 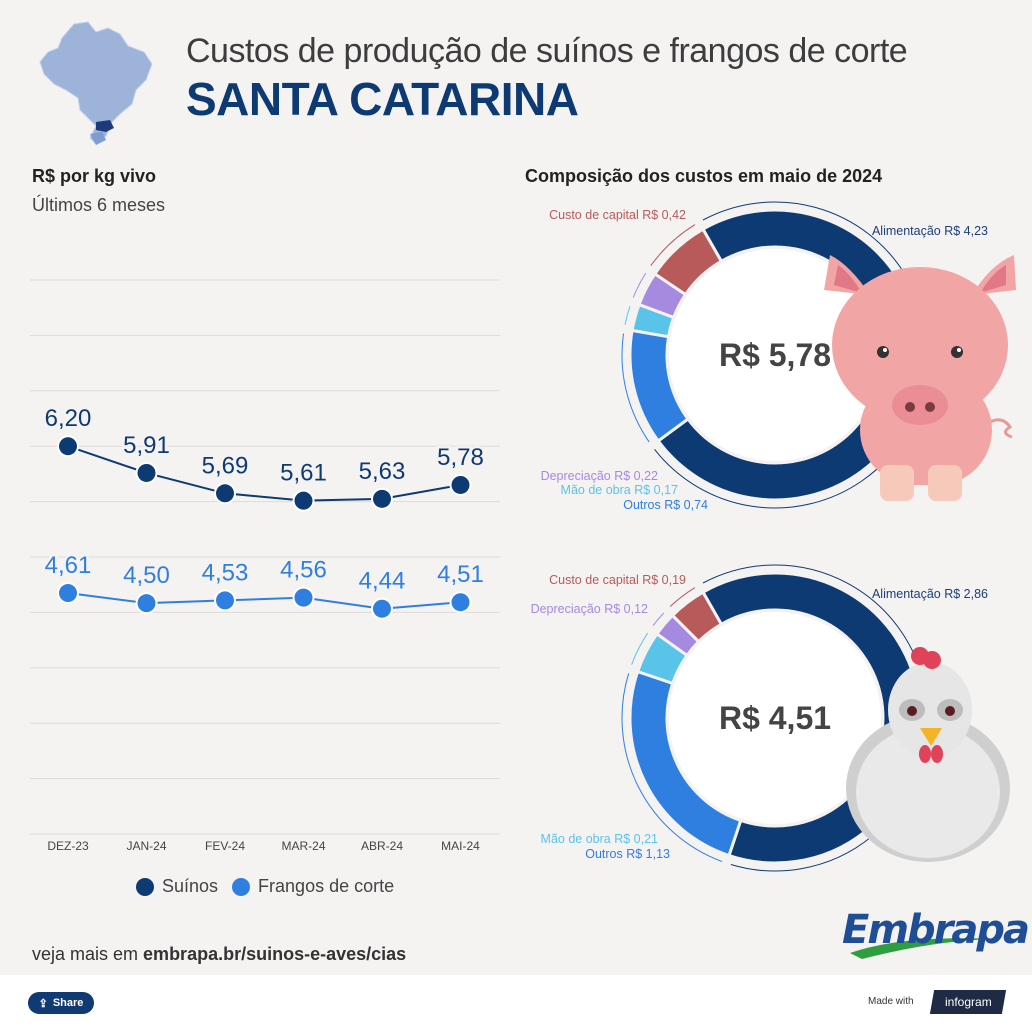 What do you see at coordinates (146, 445) in the screenshot?
I see `data-label: 5,91` at bounding box center [146, 445].